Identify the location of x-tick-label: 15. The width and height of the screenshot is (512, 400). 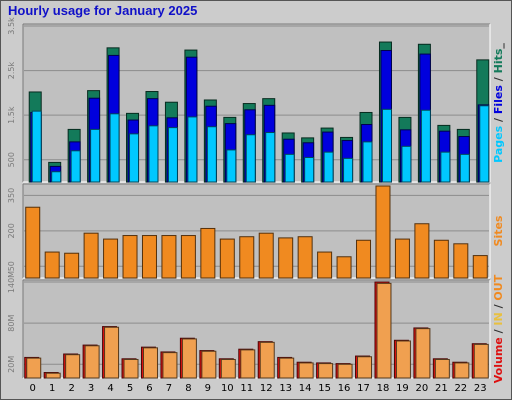
(324, 388).